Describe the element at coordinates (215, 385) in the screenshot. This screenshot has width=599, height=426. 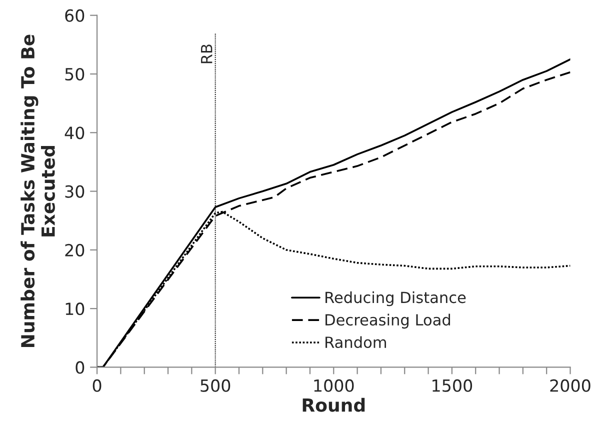
I see `x-tick-label: 500` at that location.